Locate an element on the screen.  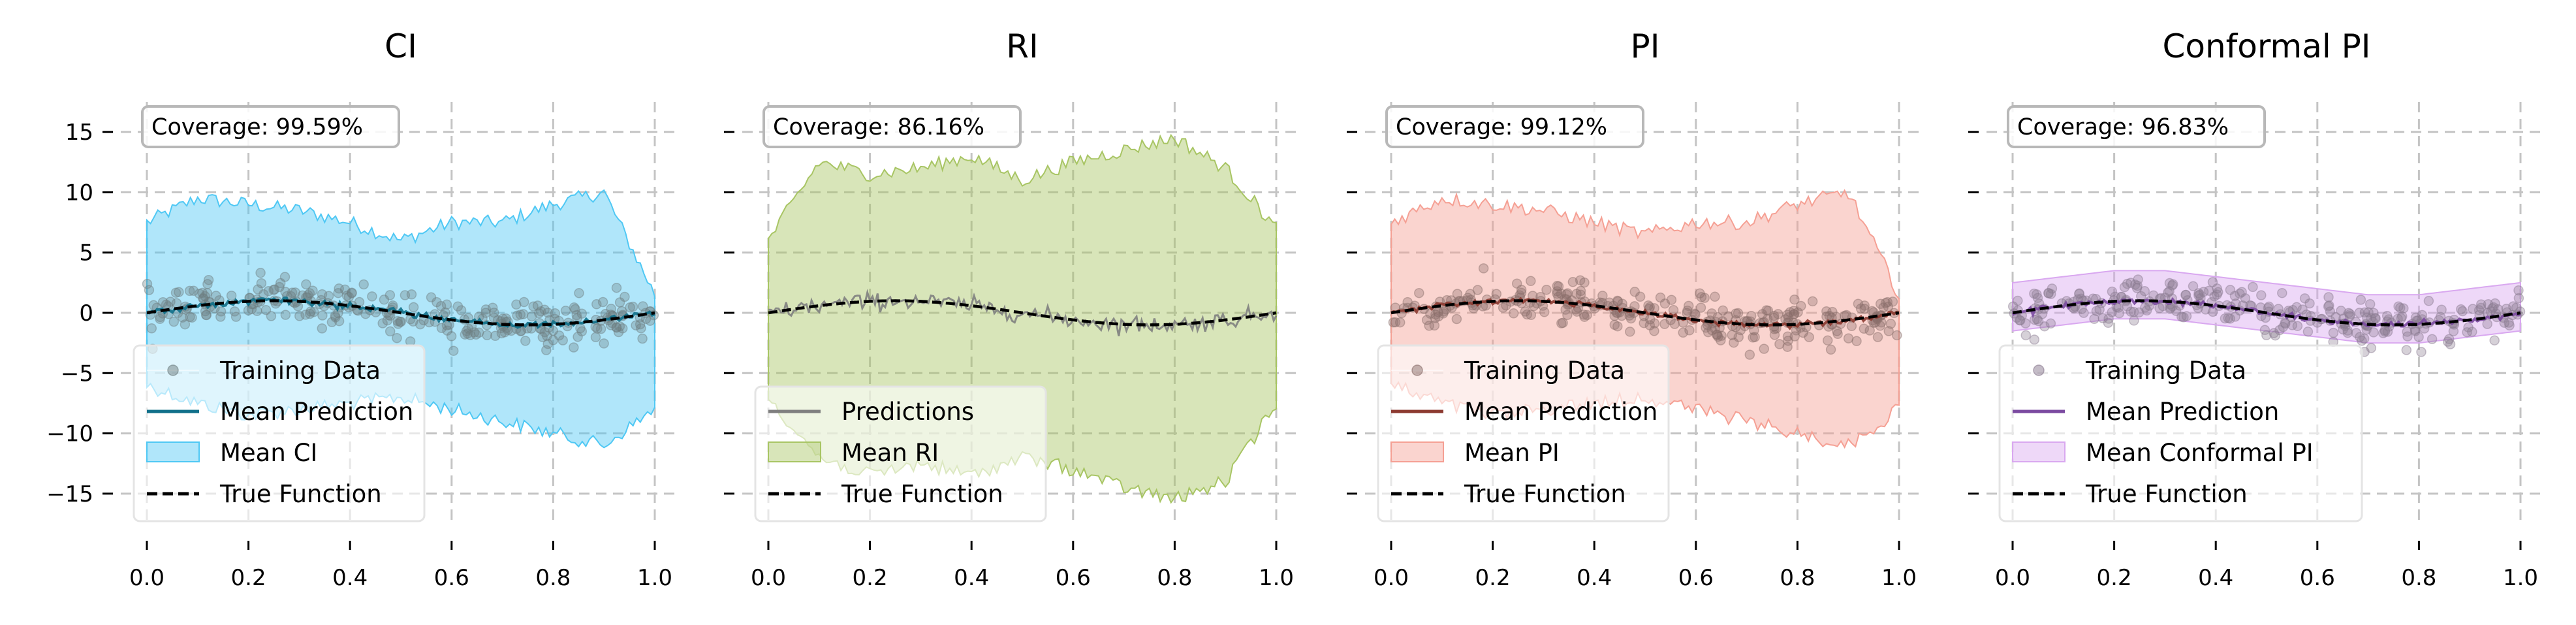
x-tick-label: 0.0 is located at coordinates (768, 578).